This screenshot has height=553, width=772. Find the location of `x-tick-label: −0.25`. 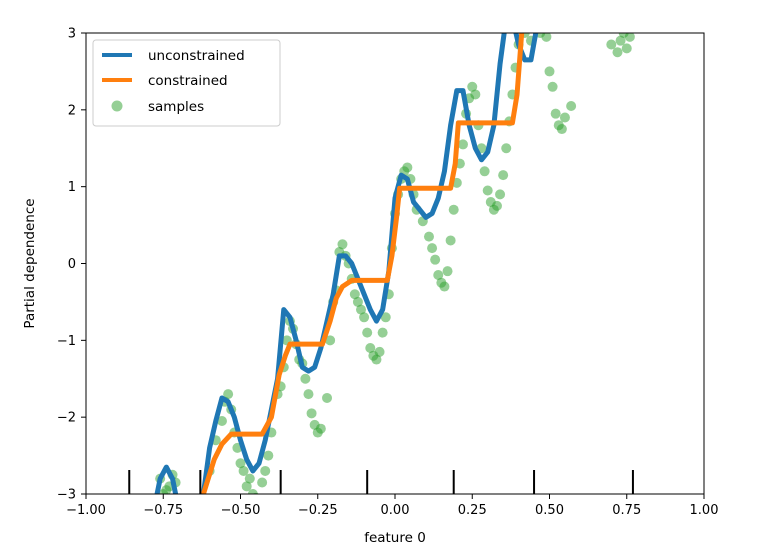

x-tick-label: −0.25 is located at coordinates (318, 510).